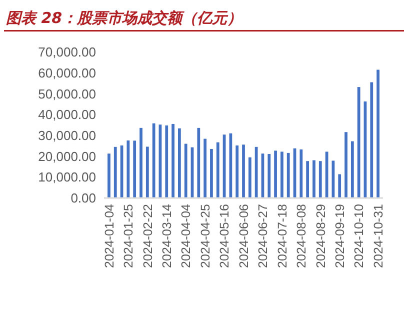 The width and height of the screenshot is (408, 321). Describe the element at coordinates (67, 72) in the screenshot. I see `y-tick-label: 60,000.00` at that location.